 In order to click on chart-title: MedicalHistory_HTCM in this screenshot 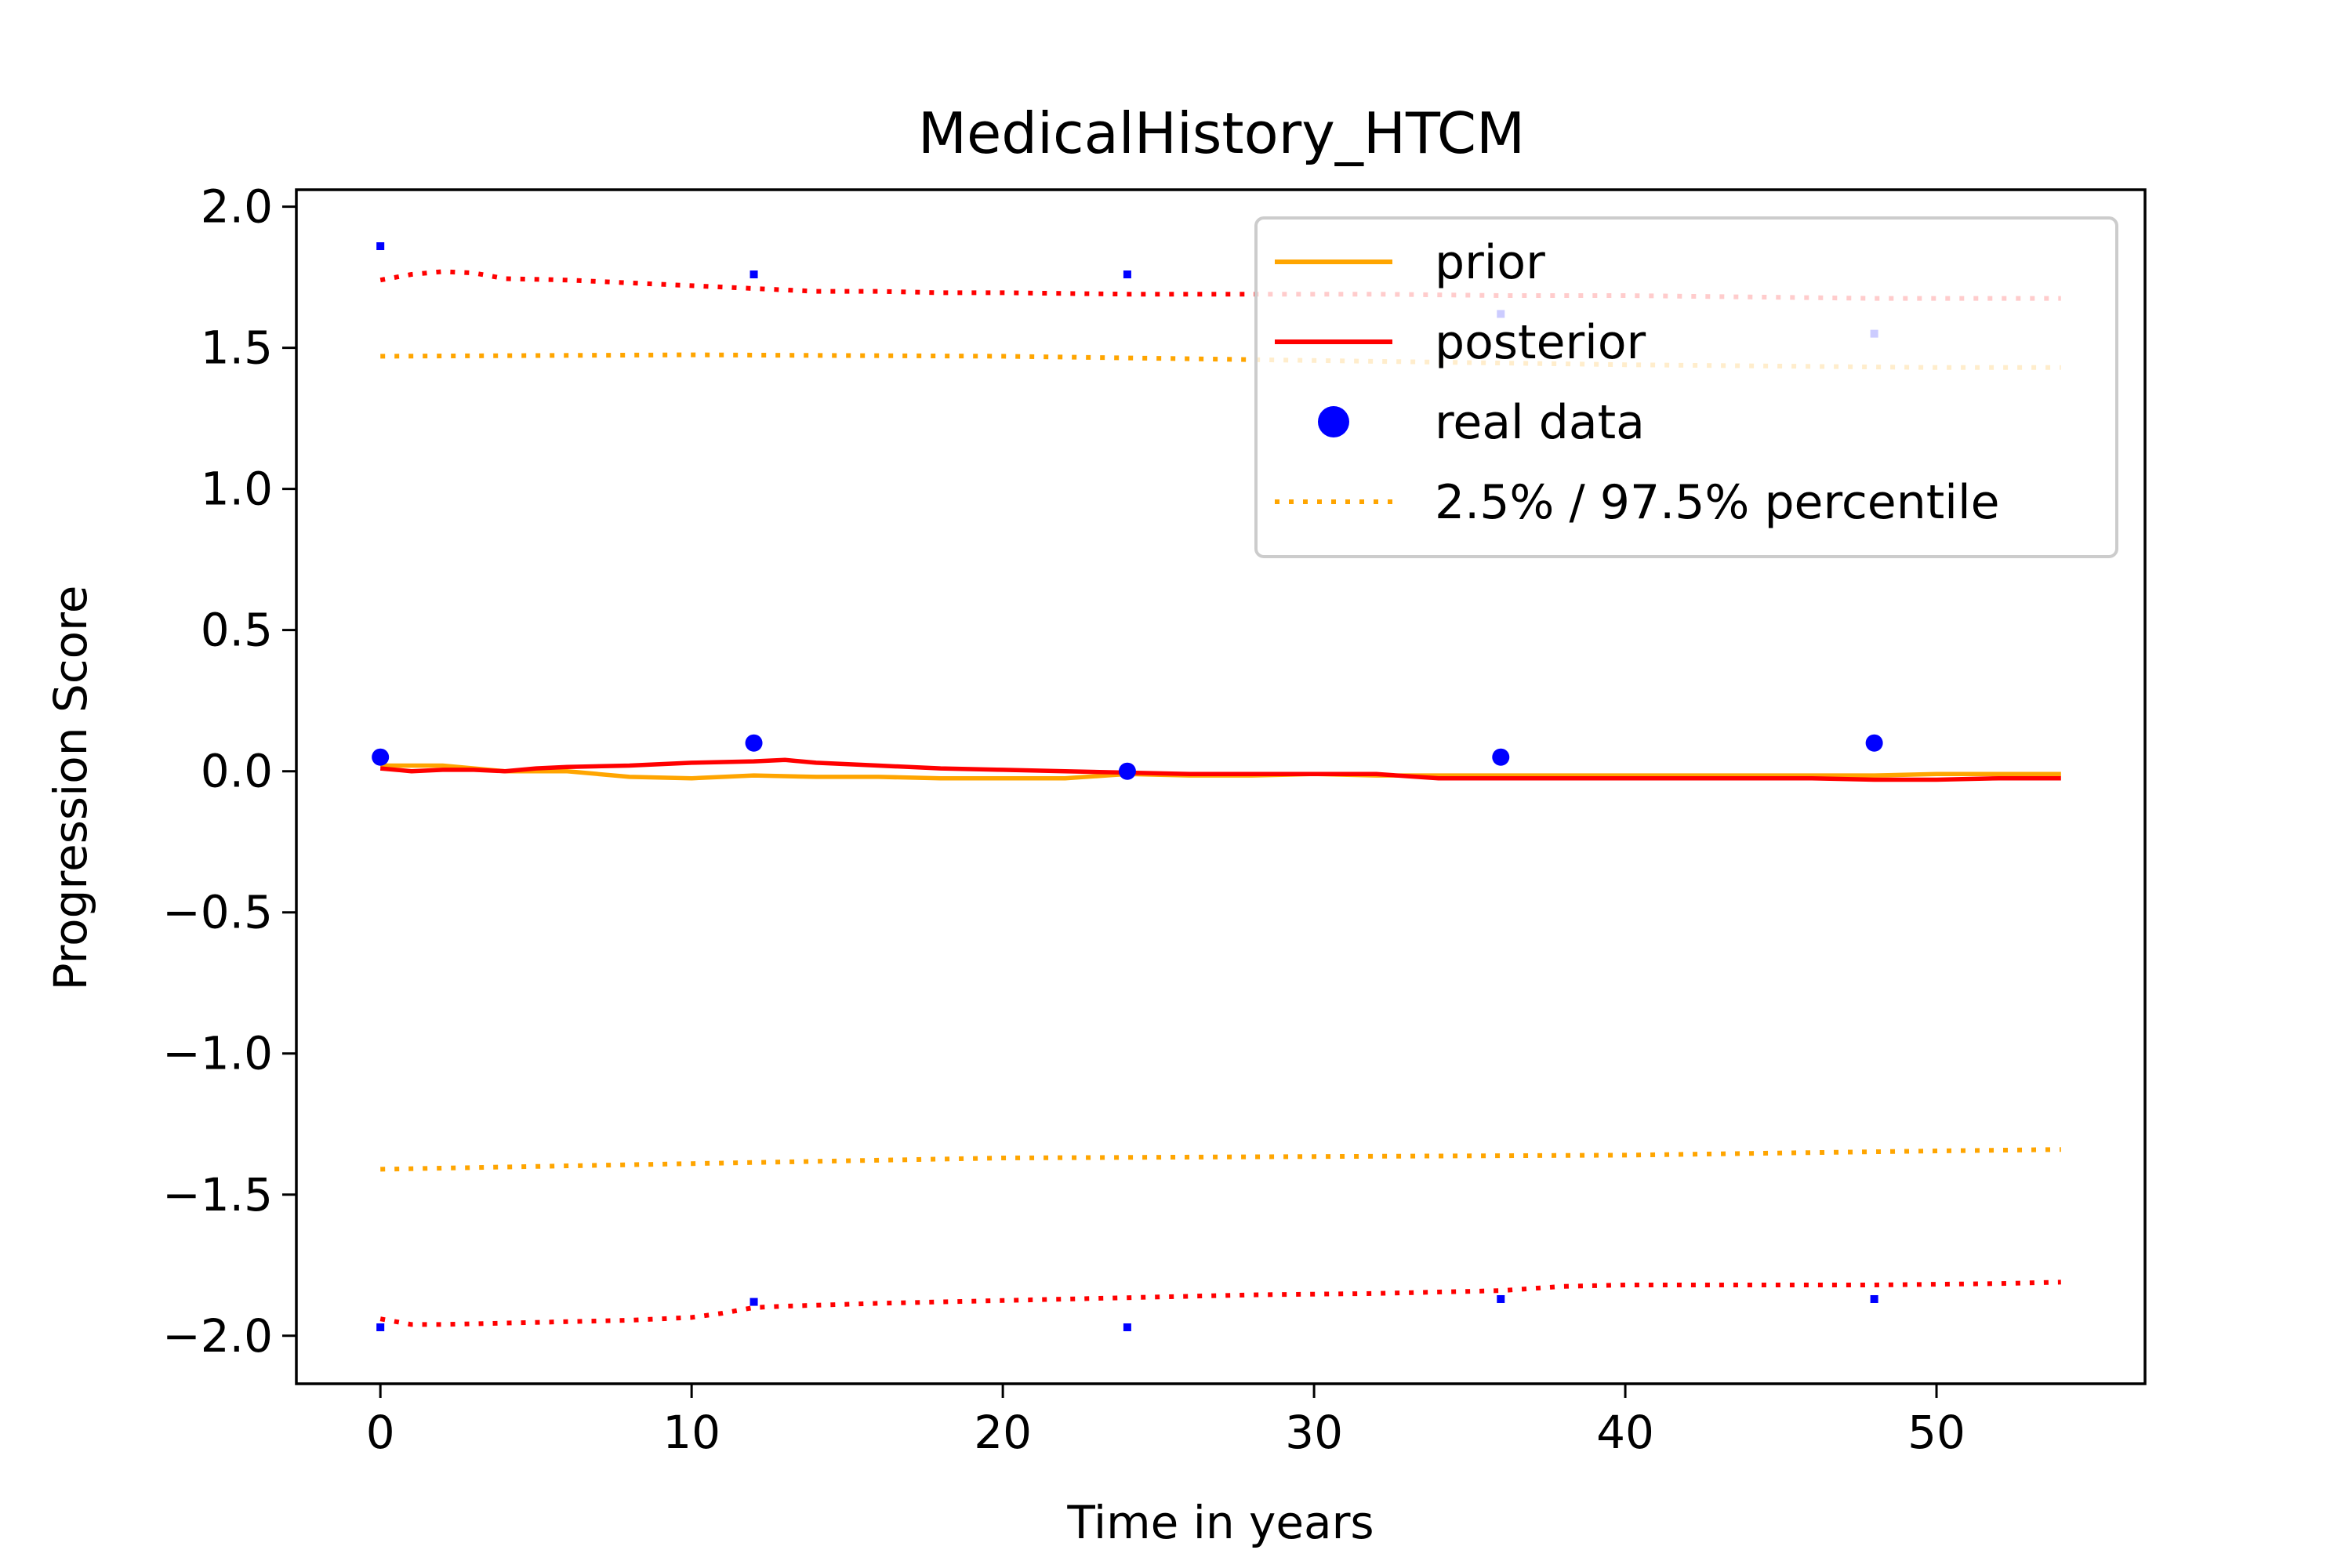, I will do `click(1221, 133)`.